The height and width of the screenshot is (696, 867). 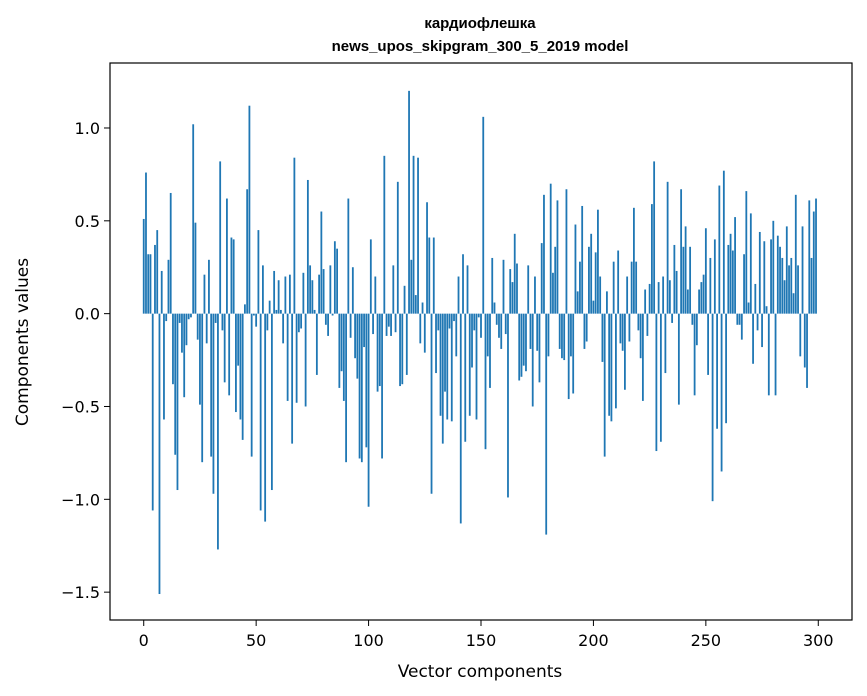 What do you see at coordinates (80, 499) in the screenshot?
I see `y-tick-label: −1.0` at bounding box center [80, 499].